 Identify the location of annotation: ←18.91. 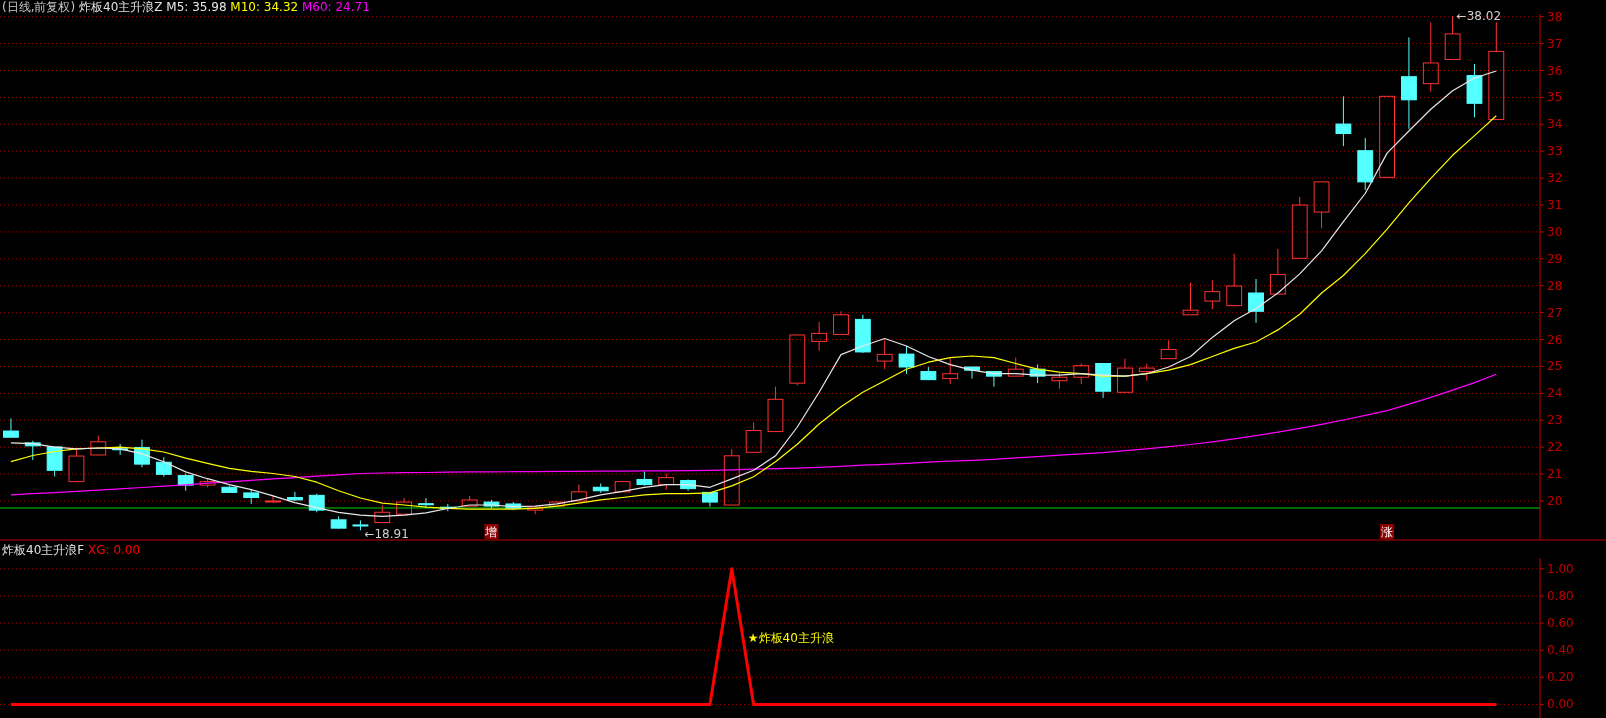
(386, 534).